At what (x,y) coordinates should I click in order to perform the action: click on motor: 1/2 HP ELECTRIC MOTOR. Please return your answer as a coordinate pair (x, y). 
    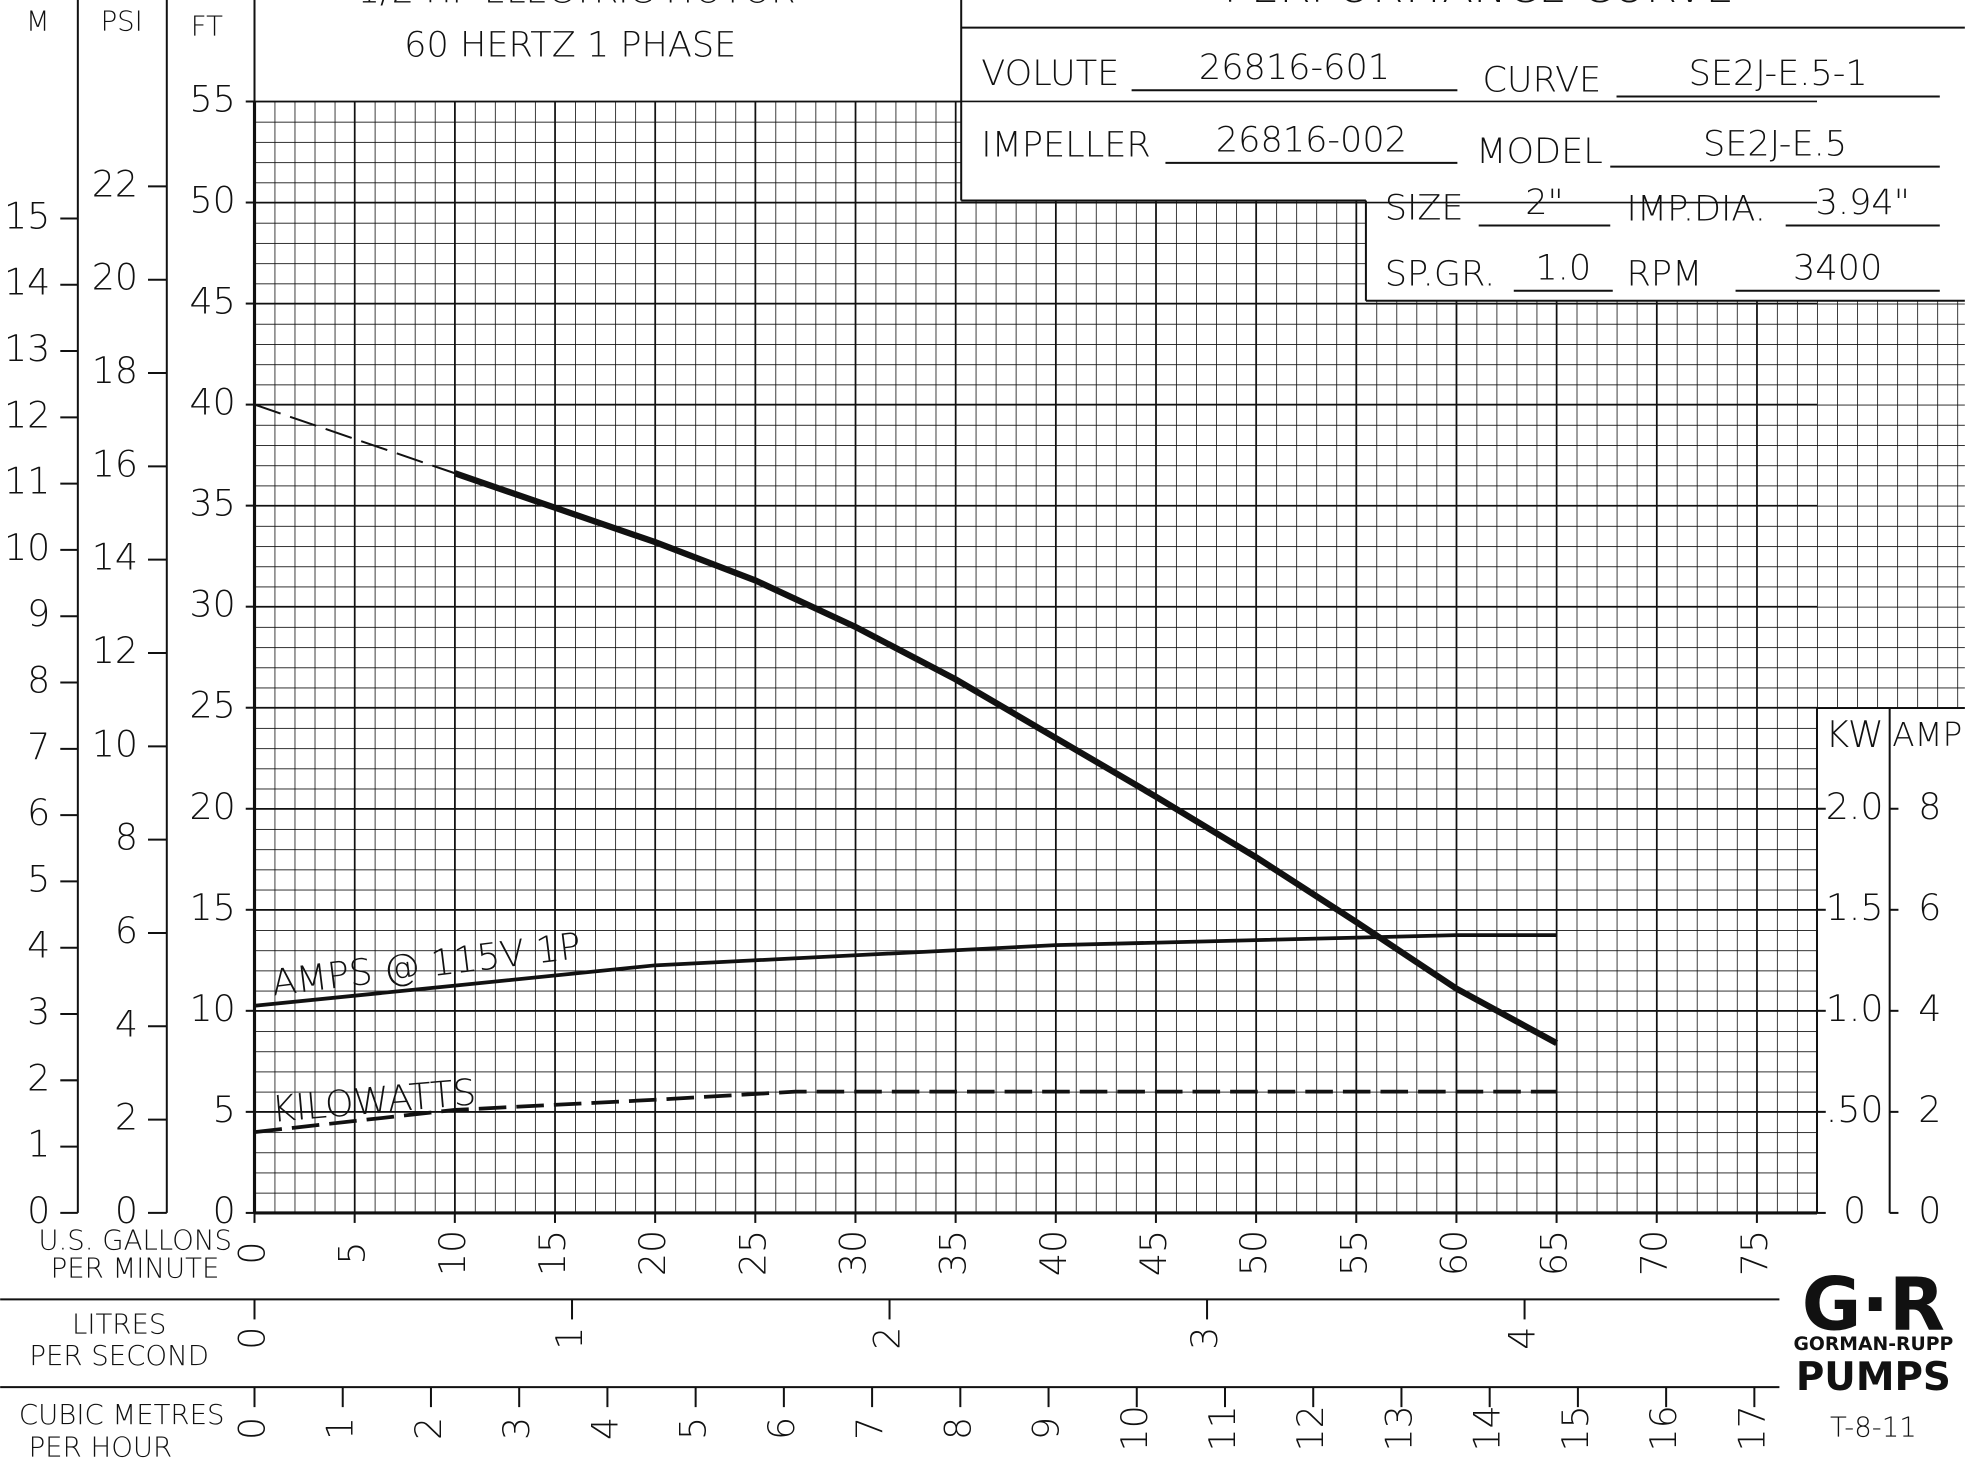
    Looking at the image, I should click on (577, 5).